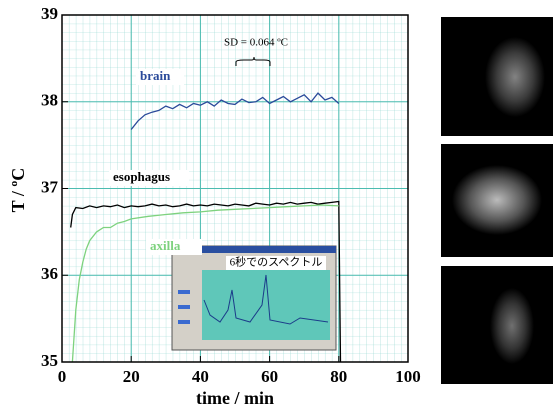 This screenshot has width=558, height=417. I want to click on x-tick-label: 100, so click(408, 376).